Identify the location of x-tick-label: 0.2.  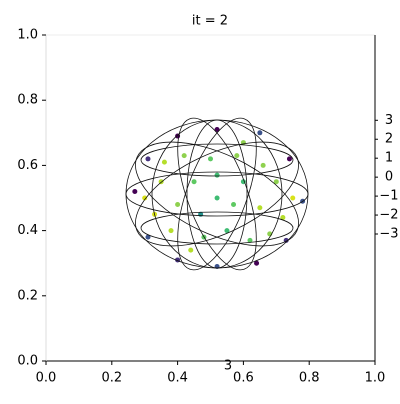
(111, 378).